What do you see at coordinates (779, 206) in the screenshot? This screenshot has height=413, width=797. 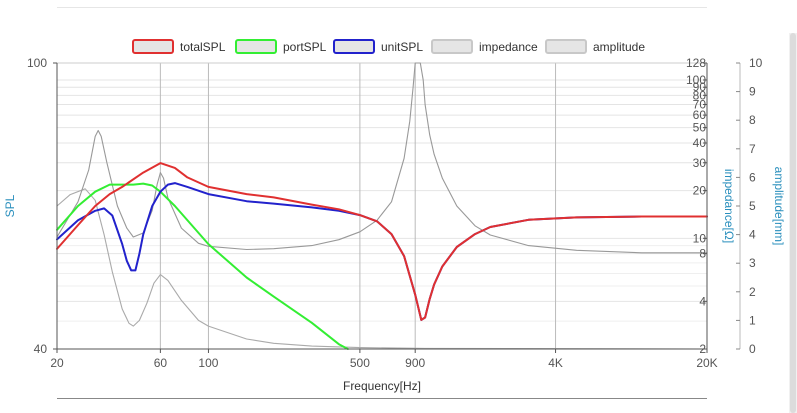 I see `amplitude-axis-title: amplitude[mm]` at bounding box center [779, 206].